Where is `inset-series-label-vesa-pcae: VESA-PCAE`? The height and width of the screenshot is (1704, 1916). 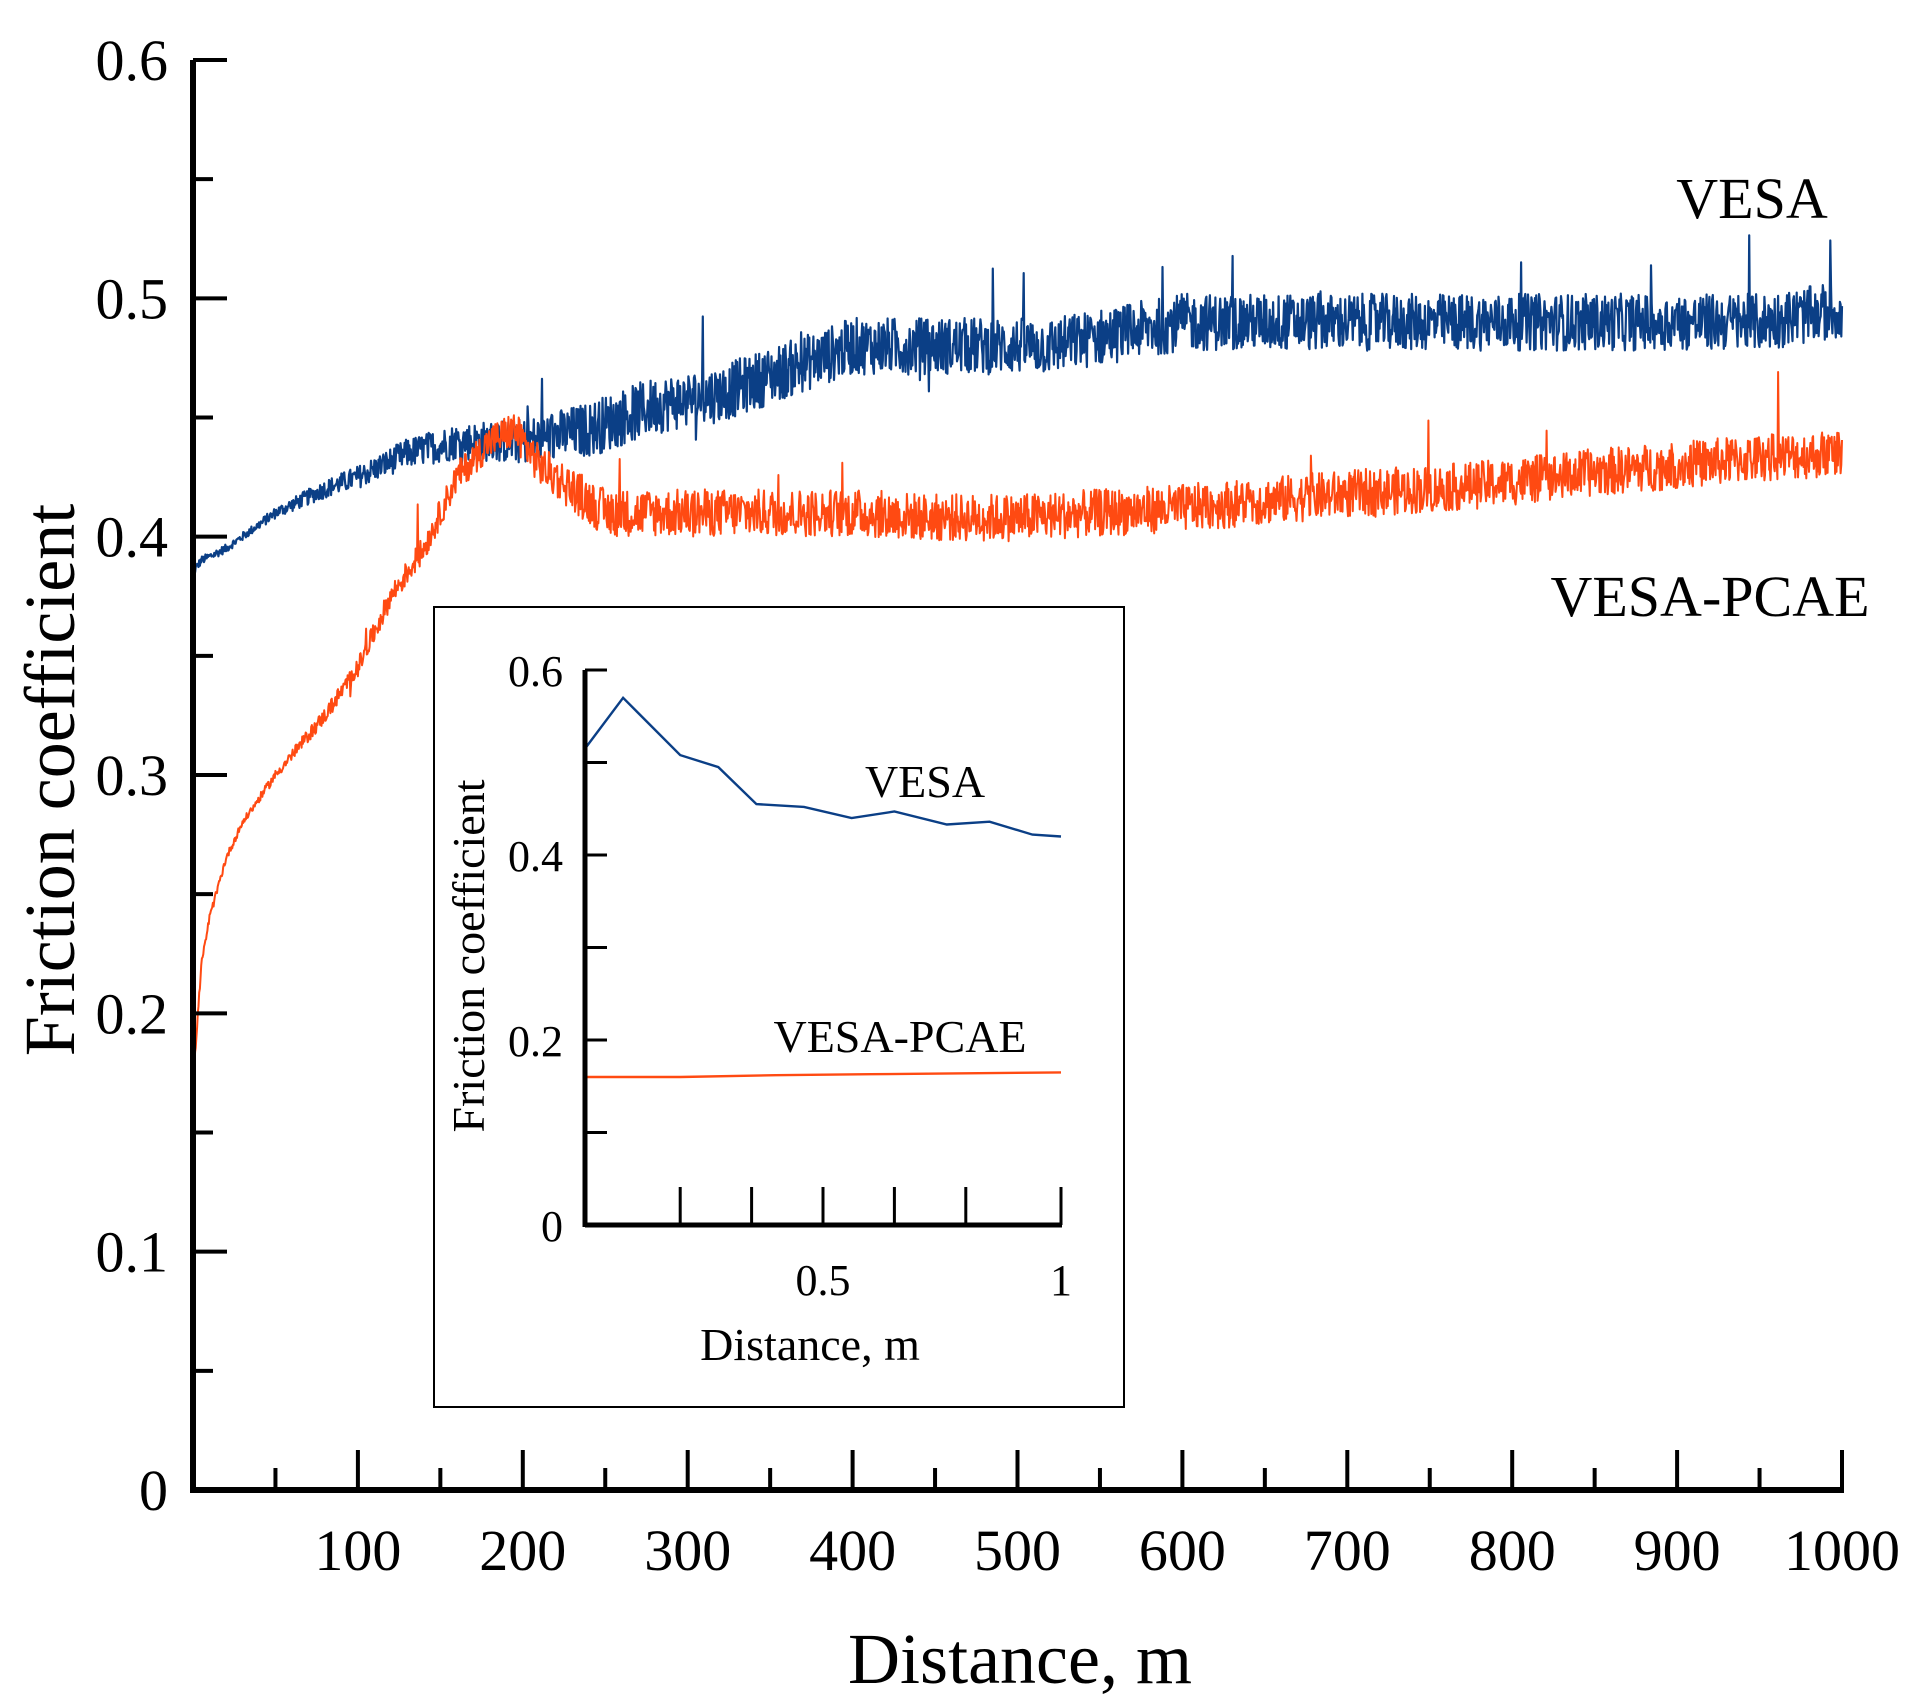
inset-series-label-vesa-pcae: VESA-PCAE is located at coordinates (899, 1036).